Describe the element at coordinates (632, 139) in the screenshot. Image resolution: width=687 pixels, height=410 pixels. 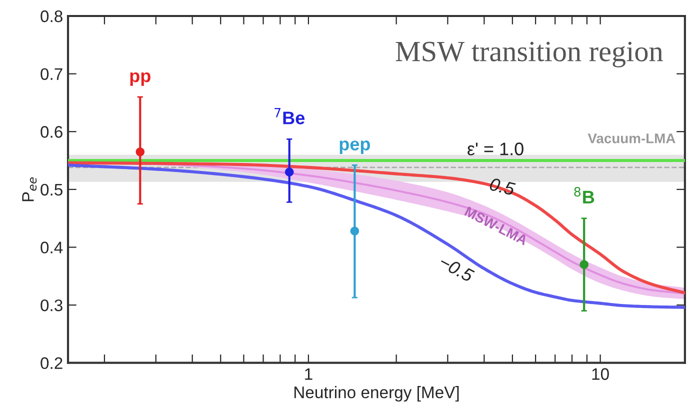
I see `band-label: Vacuum-LMA` at that location.